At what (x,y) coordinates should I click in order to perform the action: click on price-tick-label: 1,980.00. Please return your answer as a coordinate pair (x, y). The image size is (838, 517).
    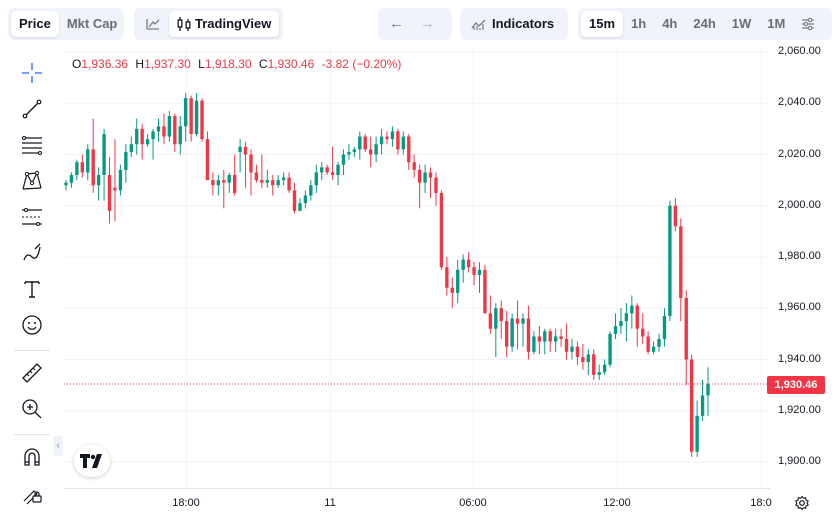
    Looking at the image, I should click on (799, 256).